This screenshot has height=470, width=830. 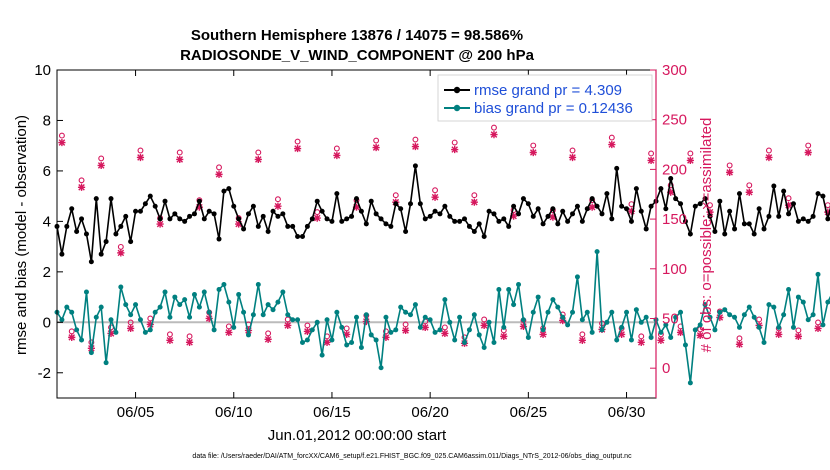 What do you see at coordinates (332, 412) in the screenshot?
I see `x-tick-label: 06/15` at bounding box center [332, 412].